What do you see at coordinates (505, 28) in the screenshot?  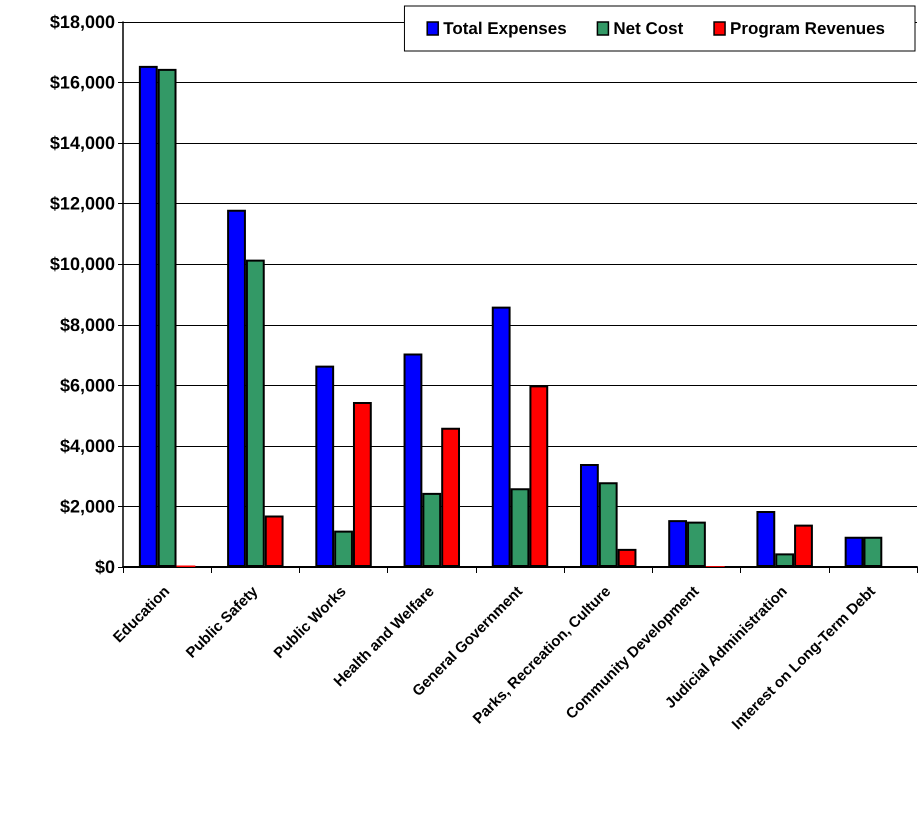 I see `legend-label: Total Expenses` at bounding box center [505, 28].